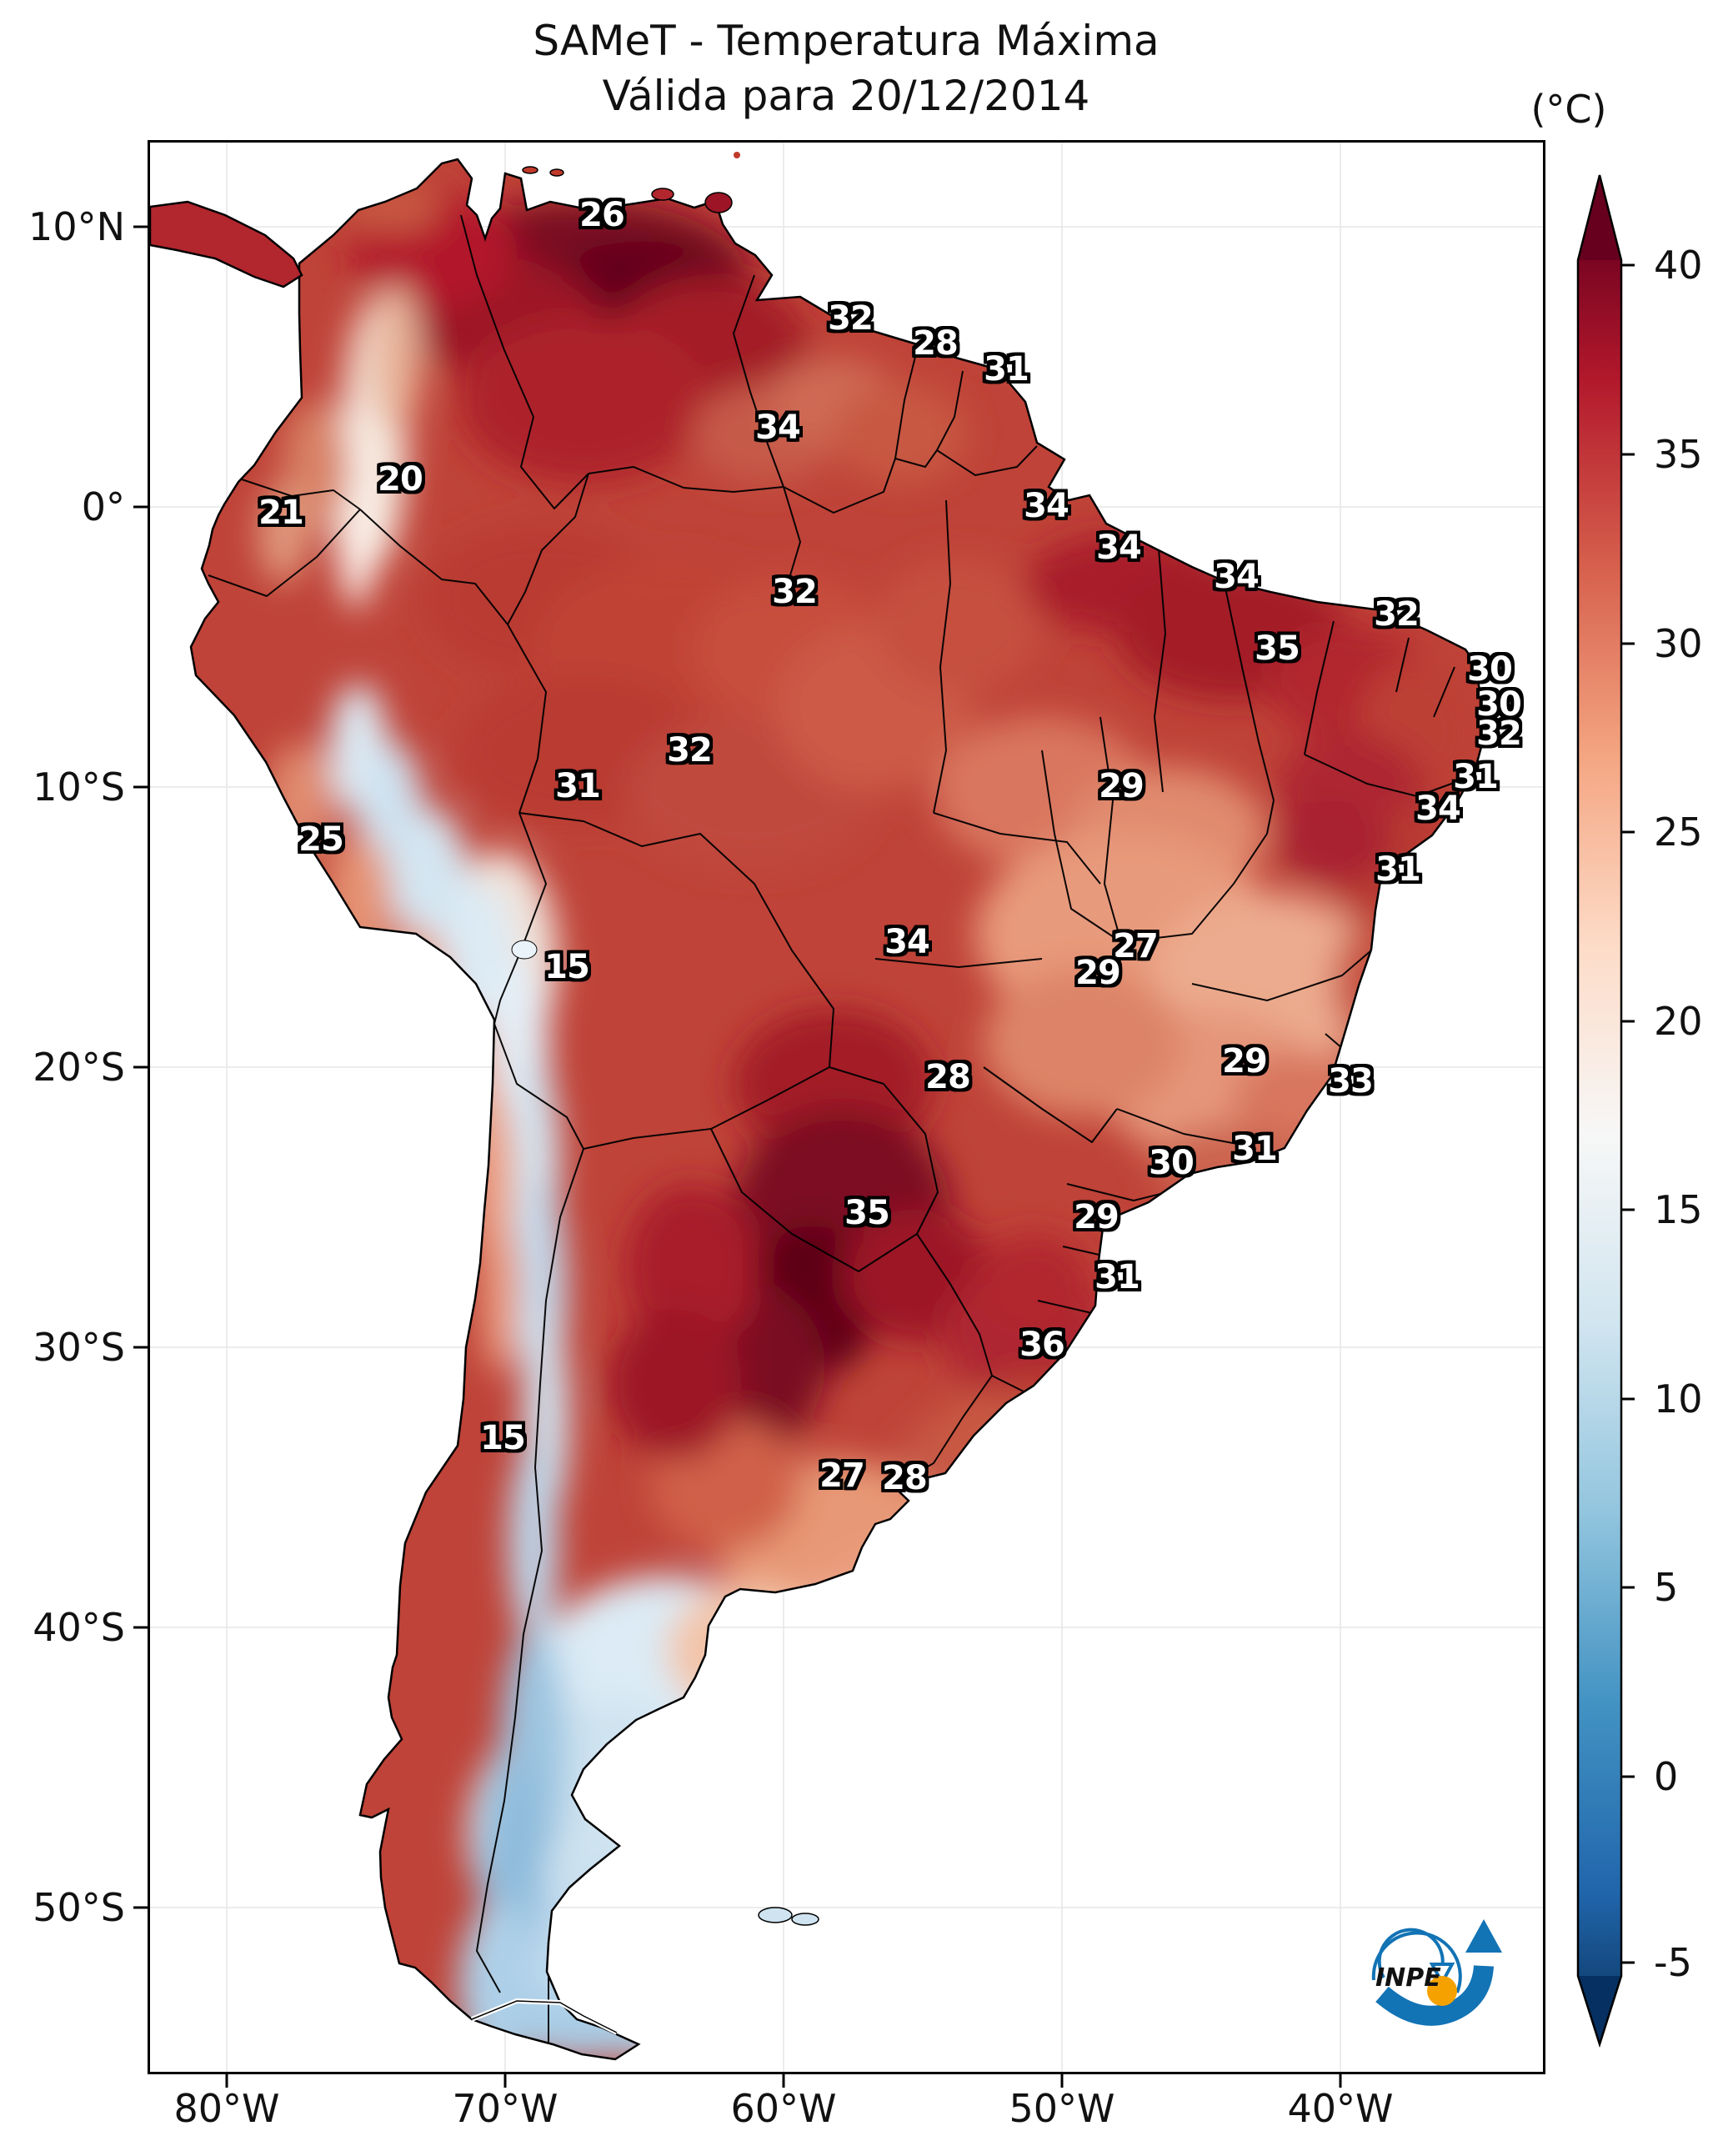 The width and height of the screenshot is (1723, 2156). I want to click on page-title: SAMeT - Temperatura Máxima, so click(846, 41).